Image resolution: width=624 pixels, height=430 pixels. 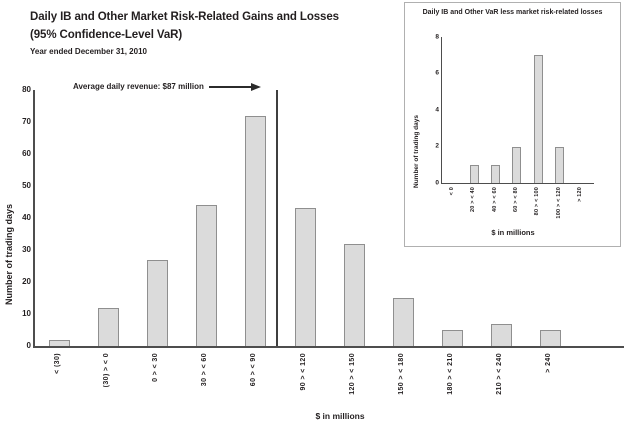 I want to click on average-revenue-text: Average daily revenue: $87 million, so click(x=138, y=86).